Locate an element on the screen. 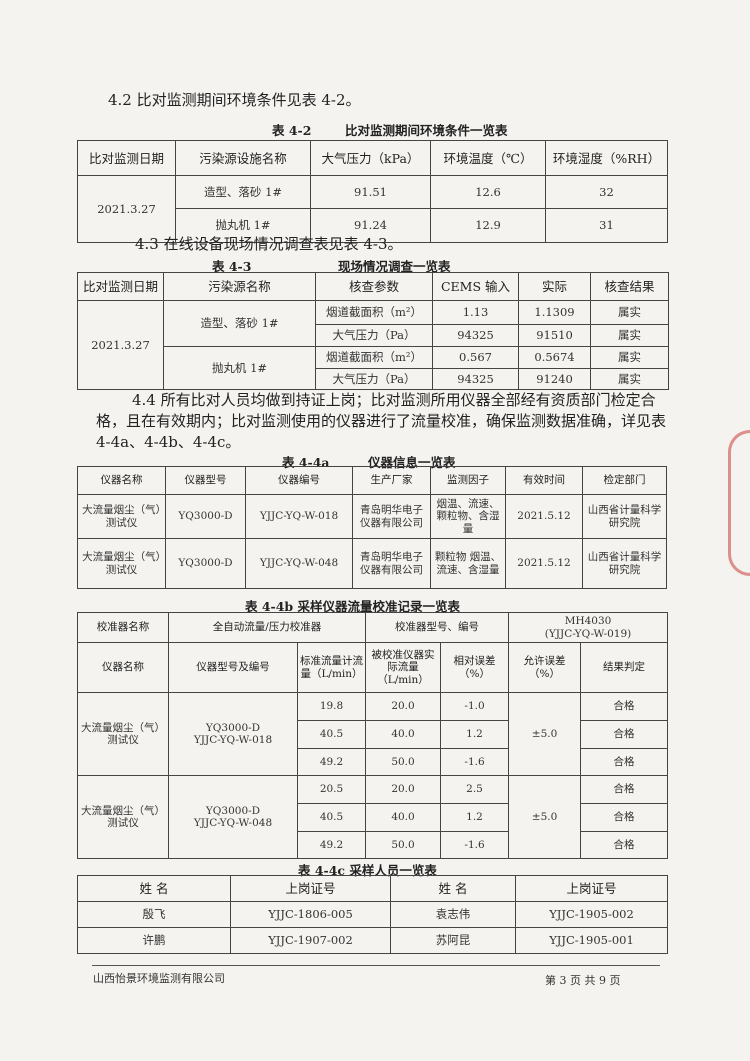  model: YQ3000-D is located at coordinates (233, 727).